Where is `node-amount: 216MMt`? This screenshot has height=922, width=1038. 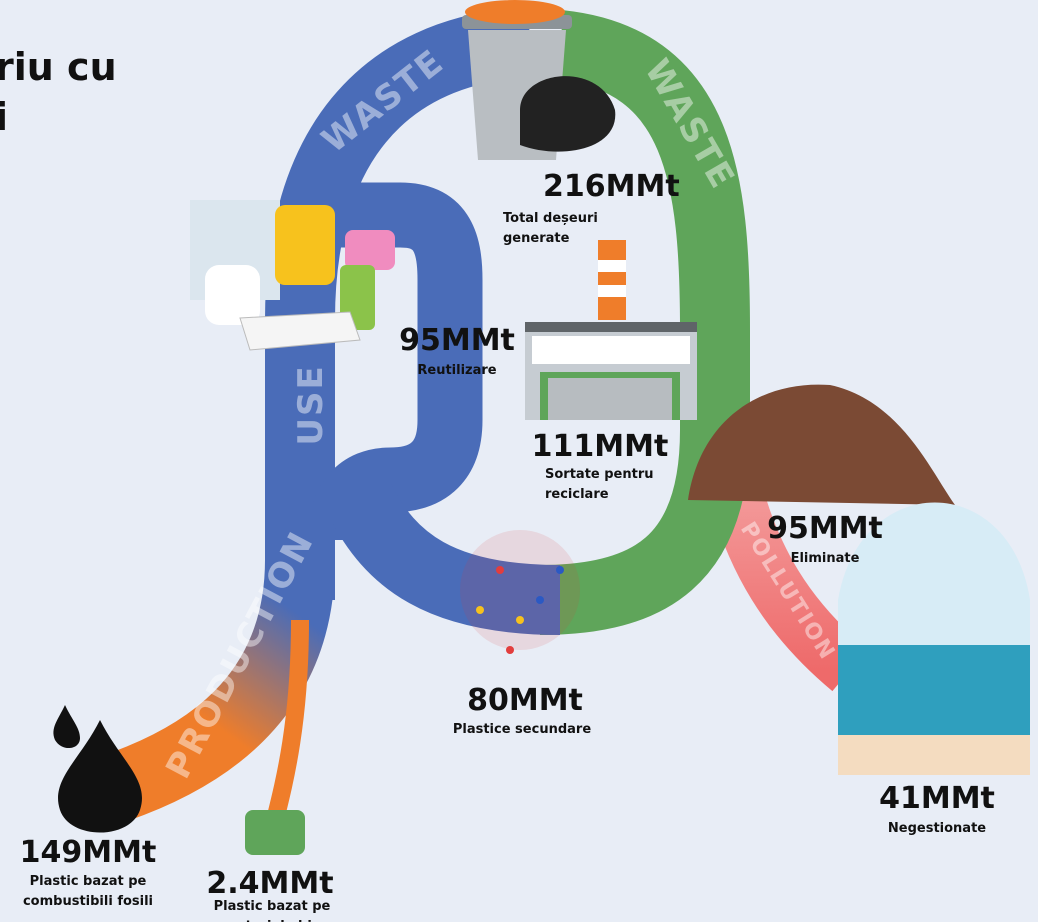
node-amount: 216MMt is located at coordinates (611, 186).